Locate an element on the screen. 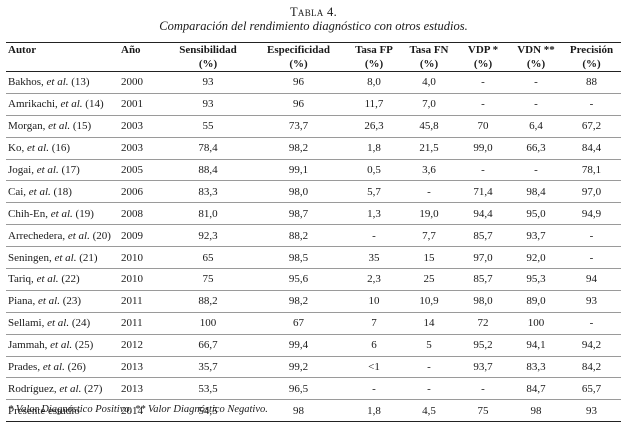  value-cell: 88 is located at coordinates (591, 82).